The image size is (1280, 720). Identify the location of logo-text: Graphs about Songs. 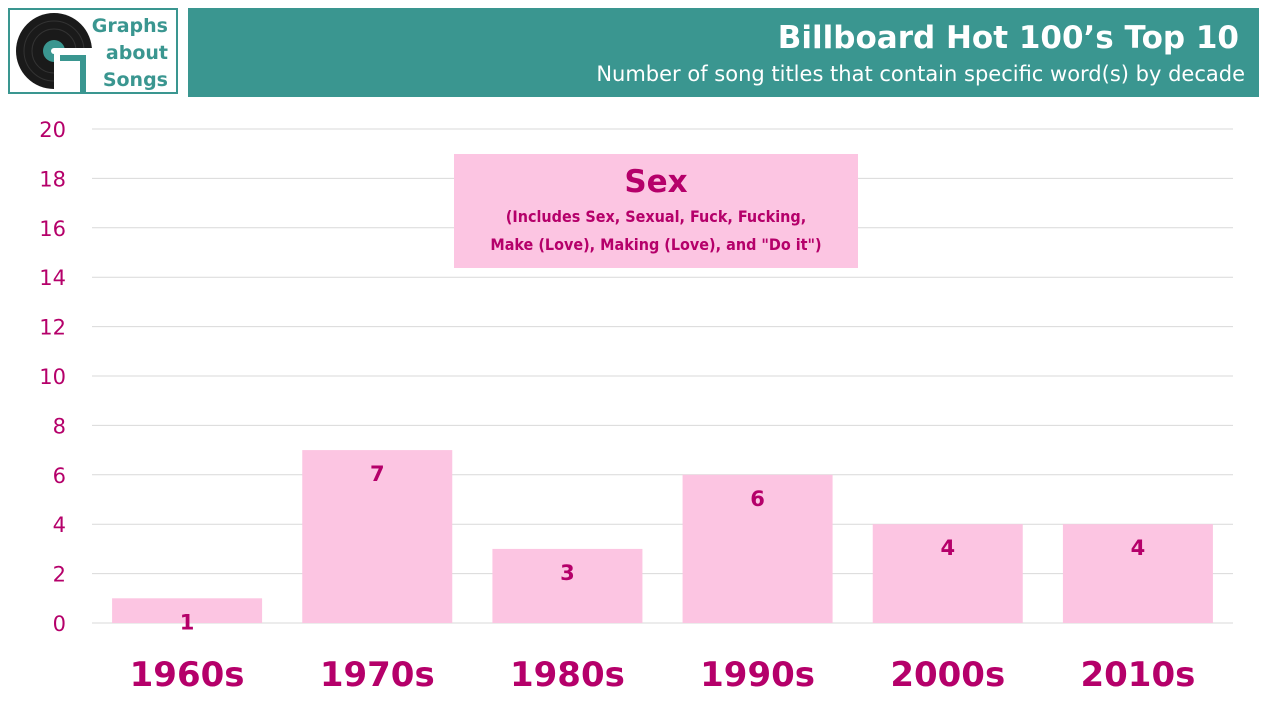
(130, 53).